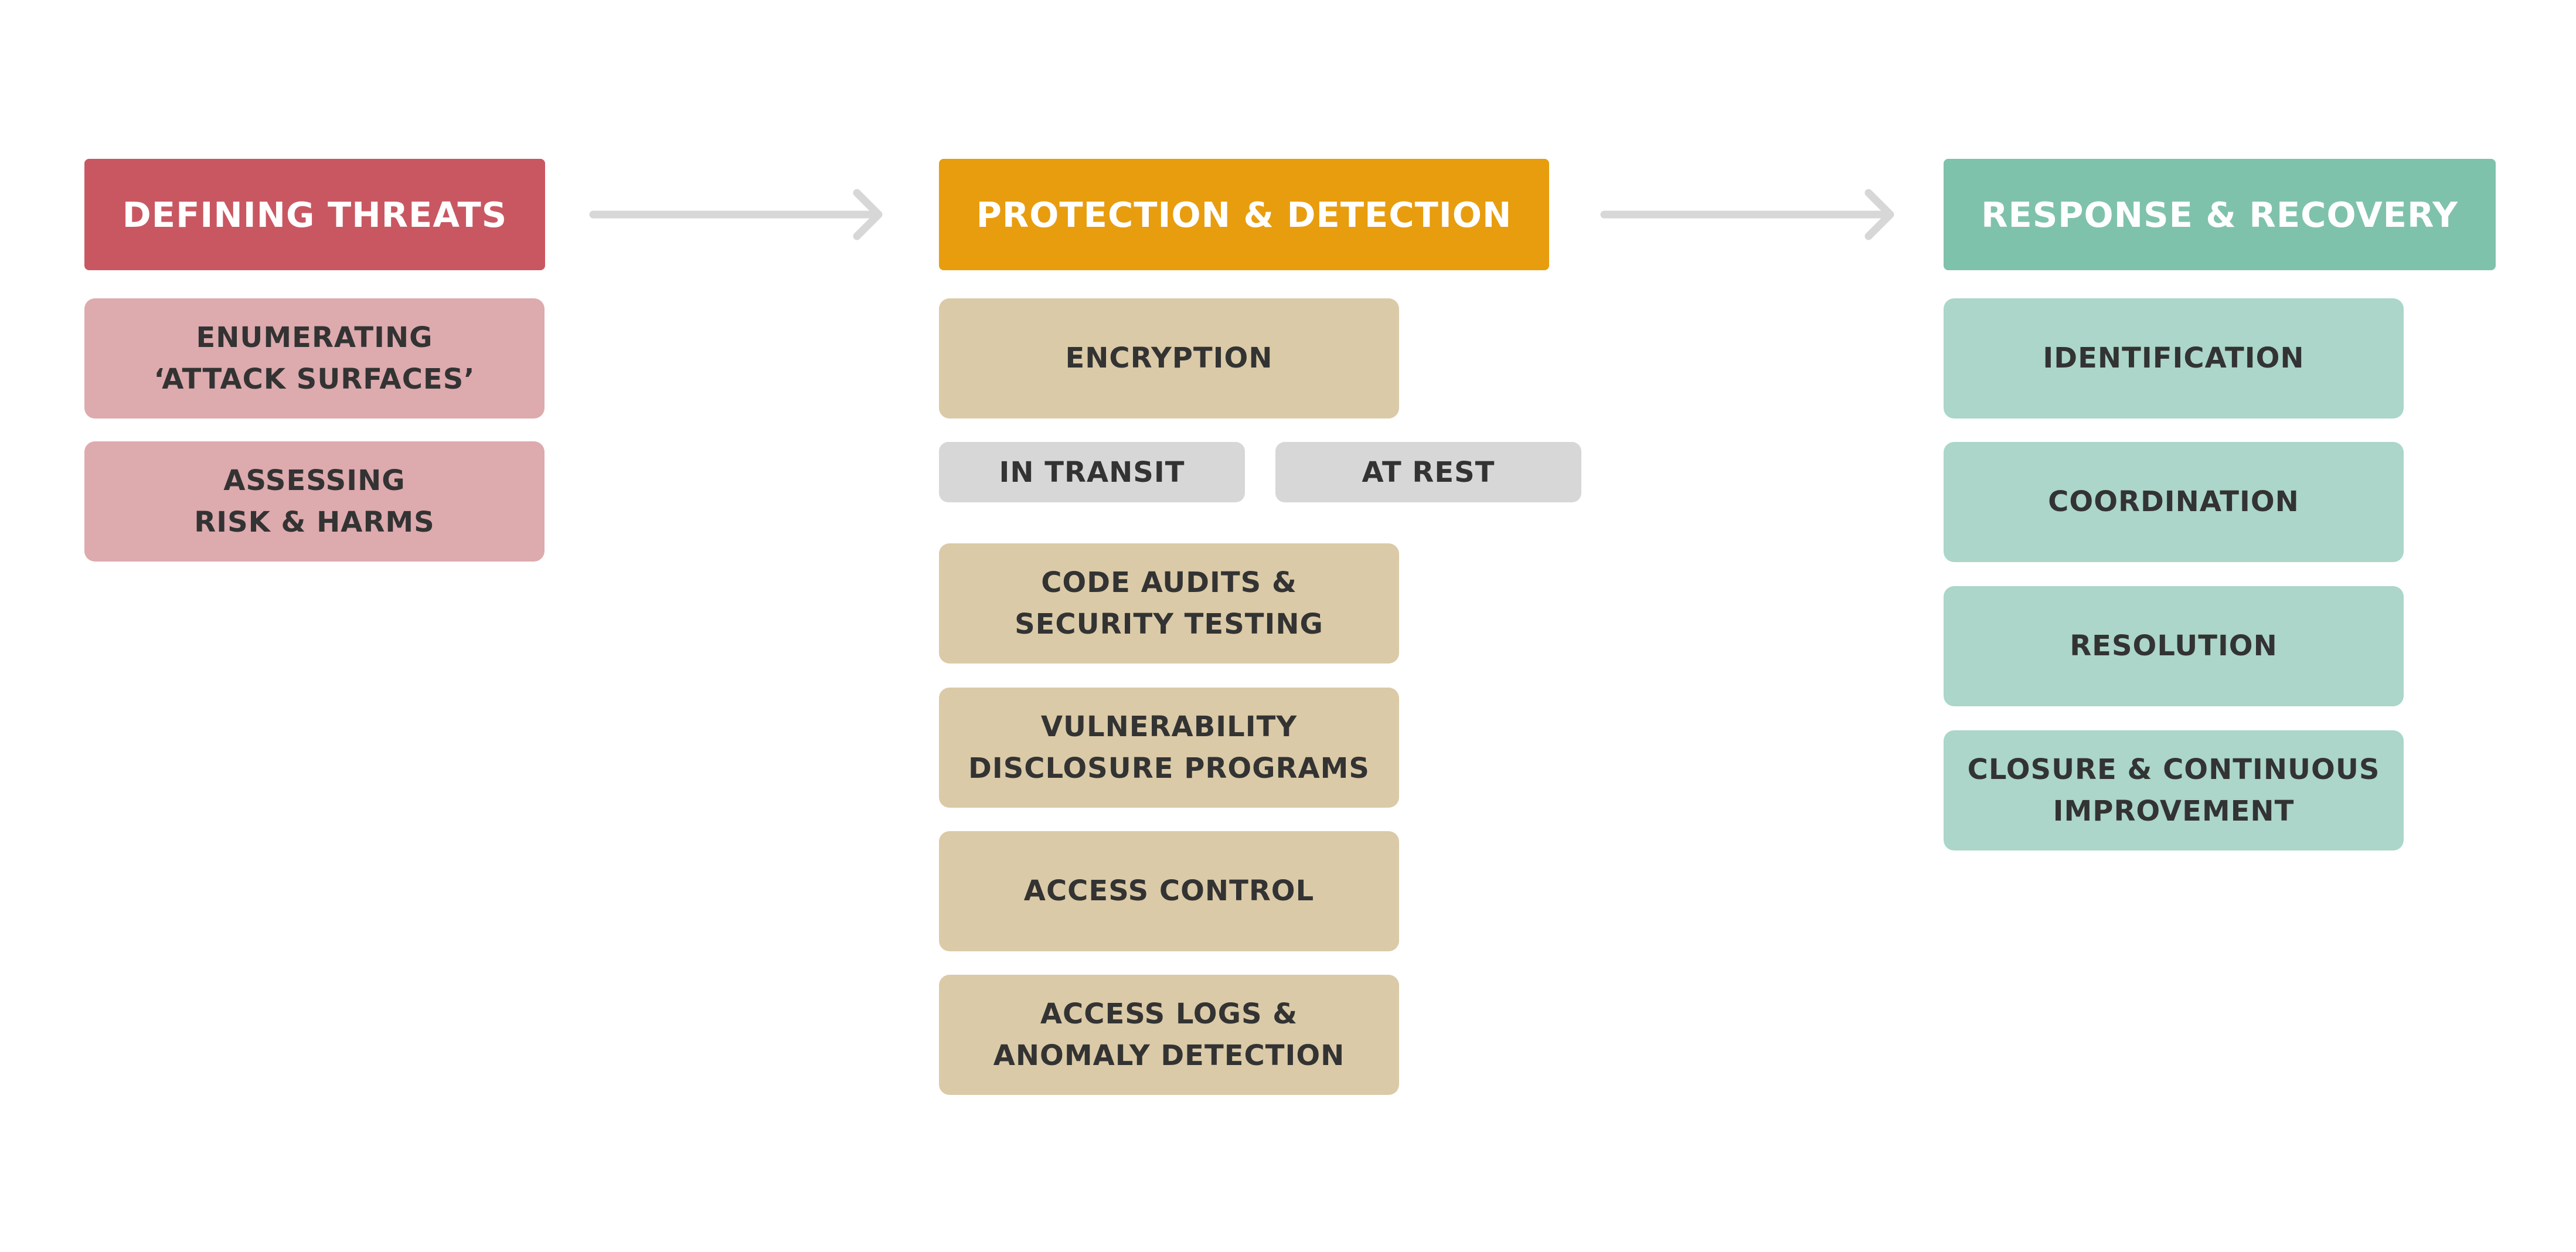 The image size is (2576, 1252). Describe the element at coordinates (1169, 603) in the screenshot. I see `protection-item-code-audits: CODE AUDITS & SECURITY TESTING` at that location.